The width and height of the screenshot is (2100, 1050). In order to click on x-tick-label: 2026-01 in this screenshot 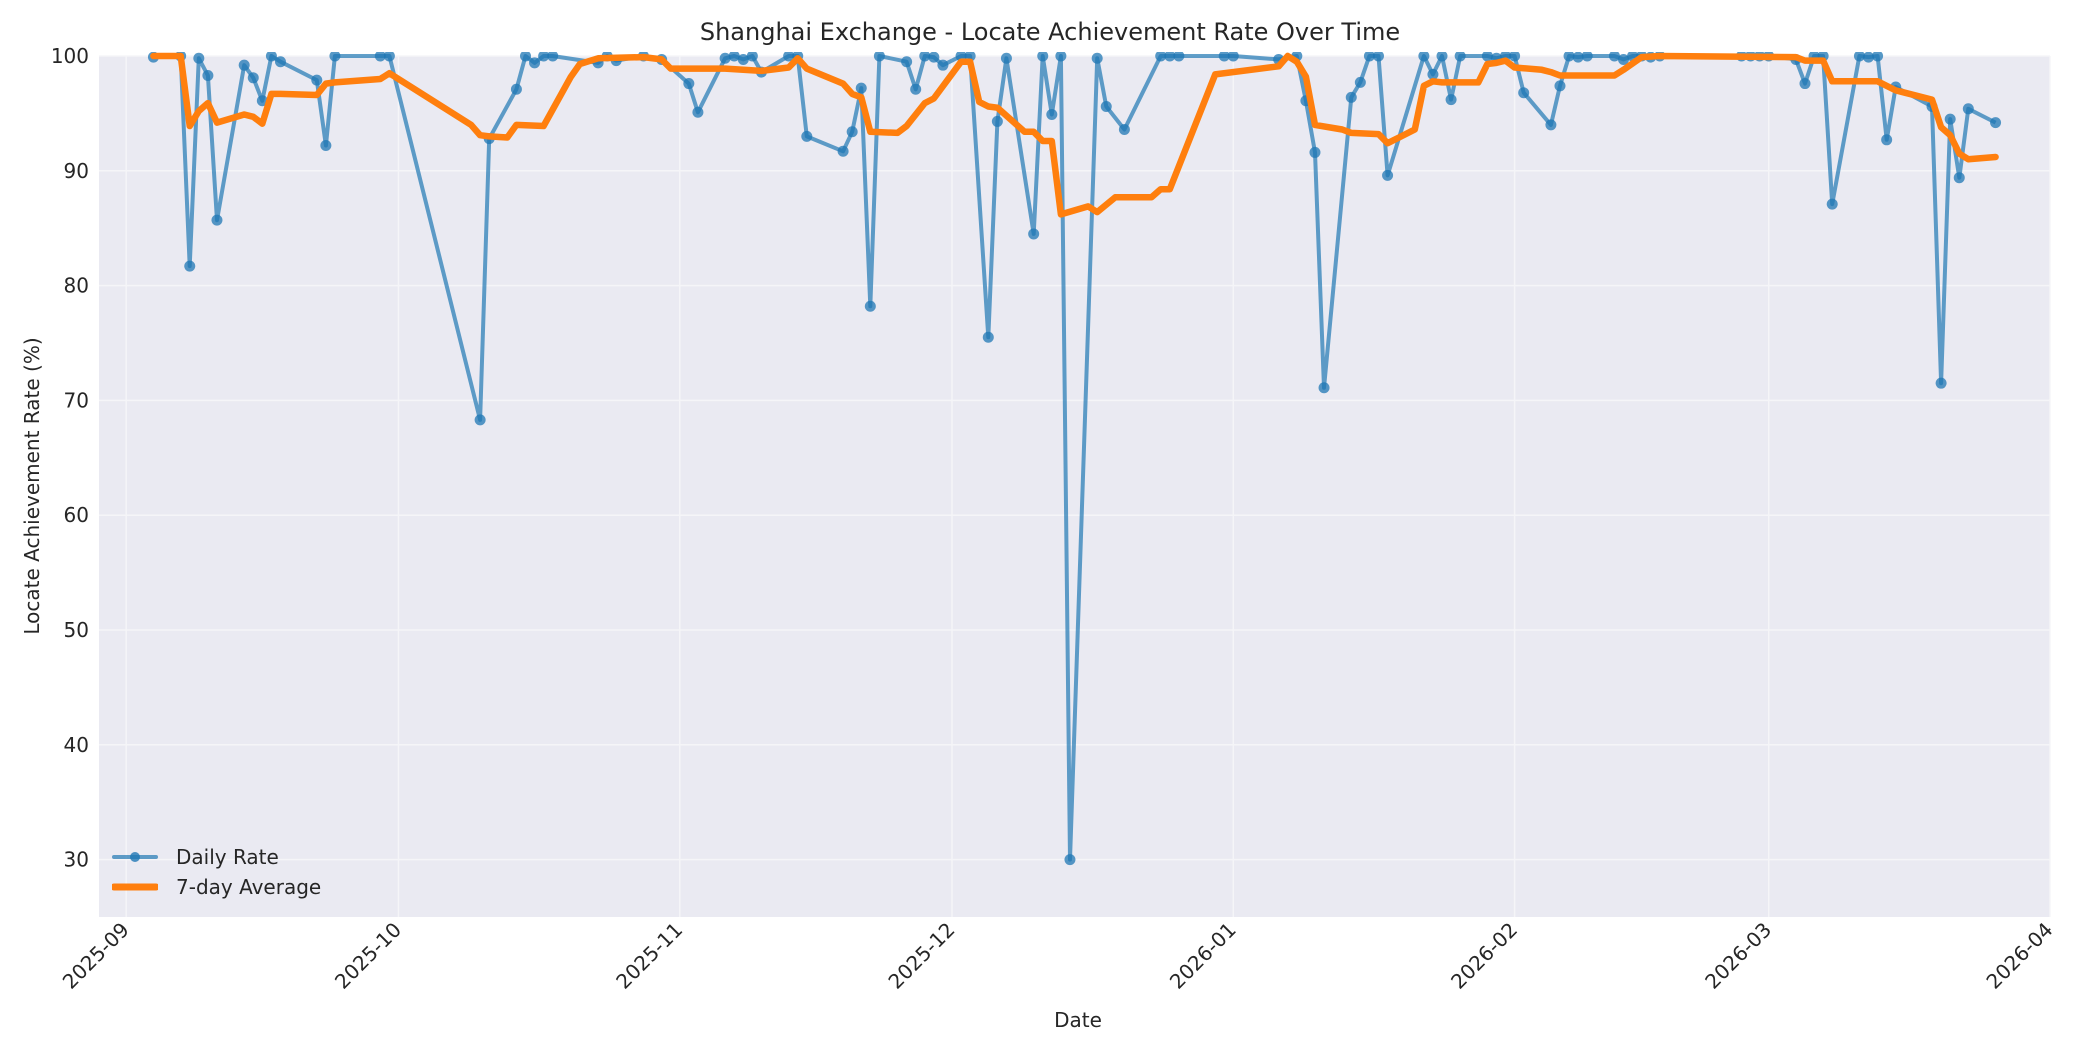, I will do `click(1203, 956)`.